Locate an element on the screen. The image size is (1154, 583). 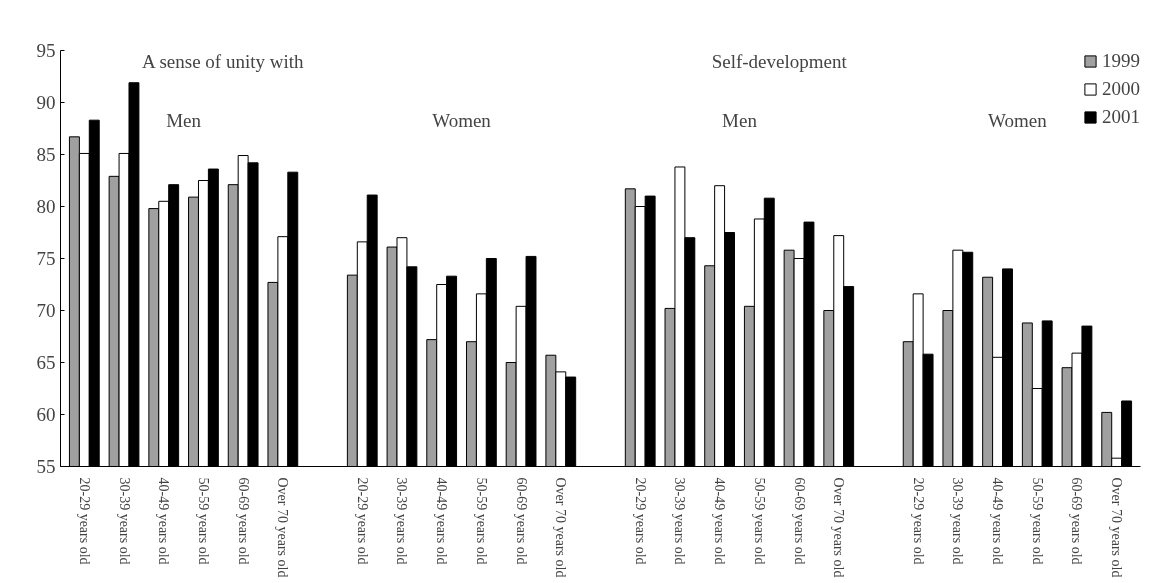
legend-label: 2000 is located at coordinates (1121, 89).